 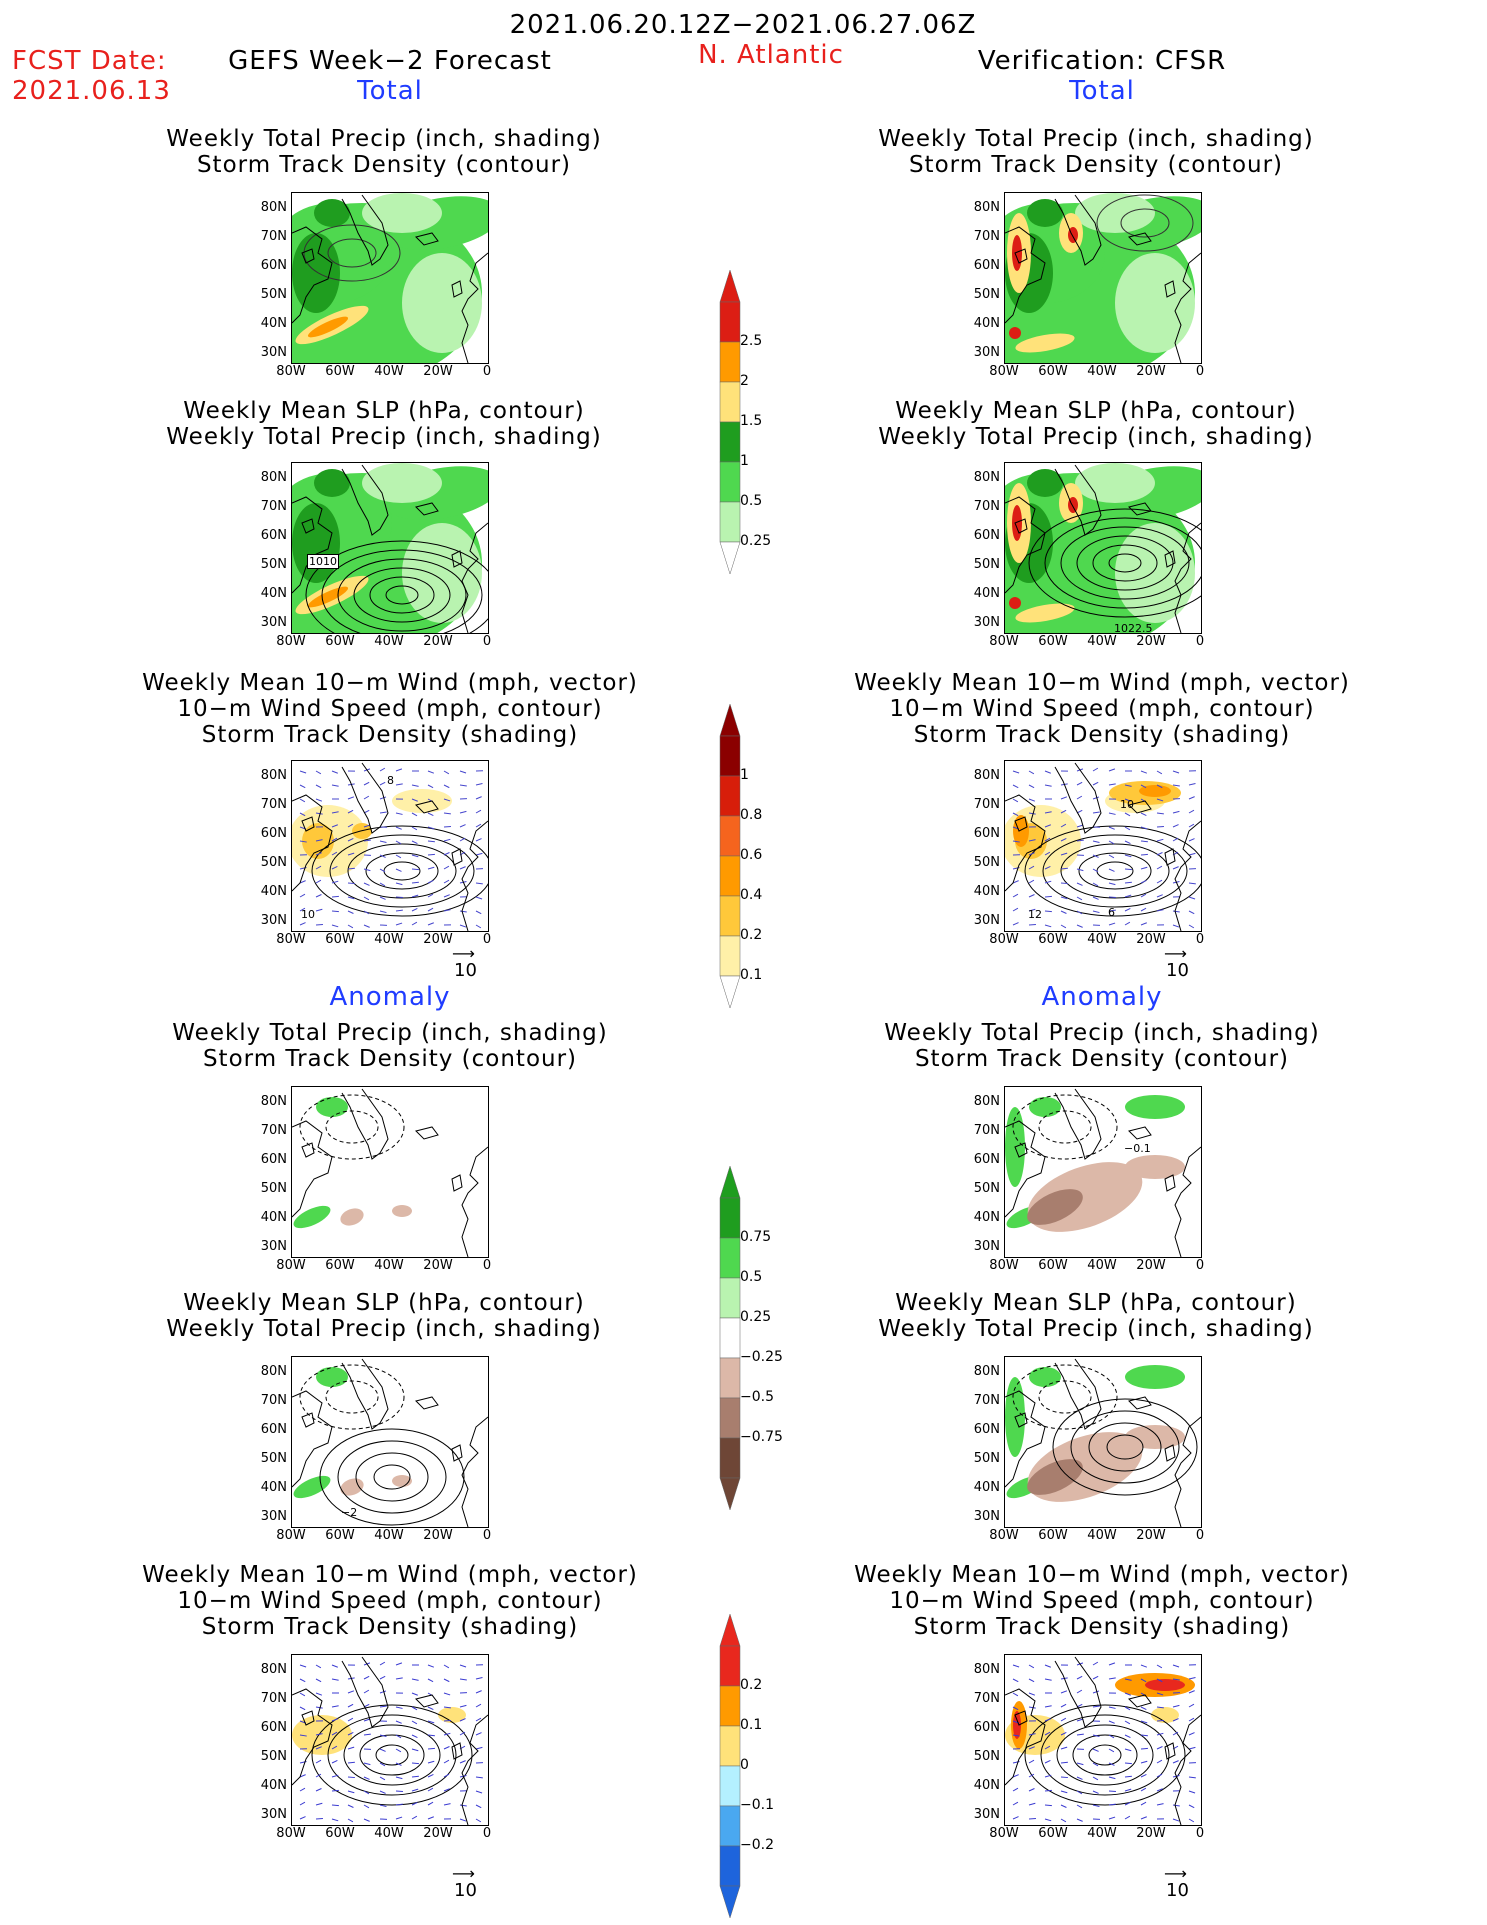 I want to click on contour-label: 1010, so click(x=323, y=561).